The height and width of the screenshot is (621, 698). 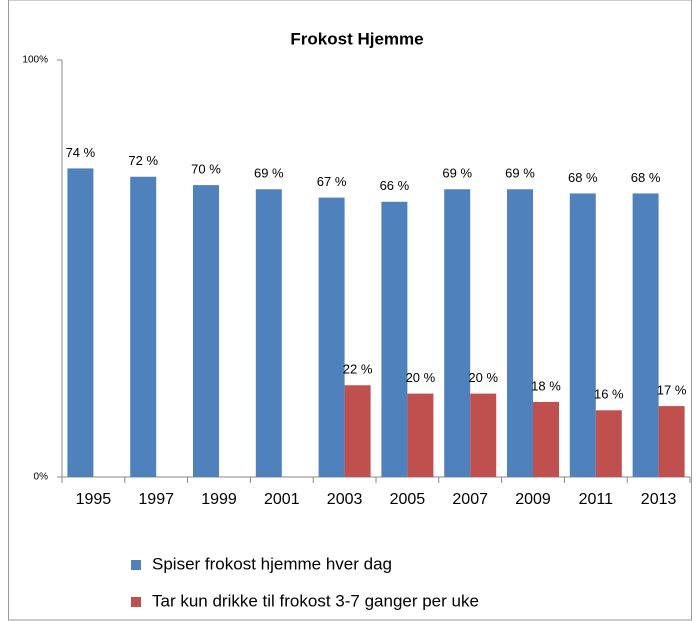 What do you see at coordinates (219, 499) in the screenshot?
I see `x-tick-label: 1999` at bounding box center [219, 499].